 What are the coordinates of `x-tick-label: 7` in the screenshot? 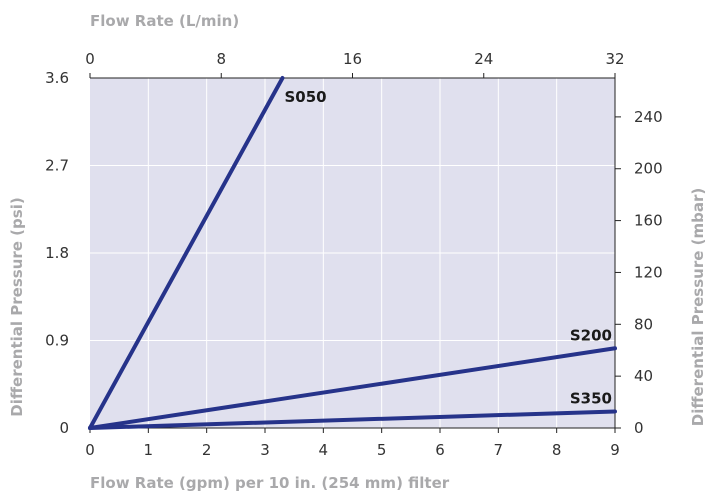 It's located at (499, 450).